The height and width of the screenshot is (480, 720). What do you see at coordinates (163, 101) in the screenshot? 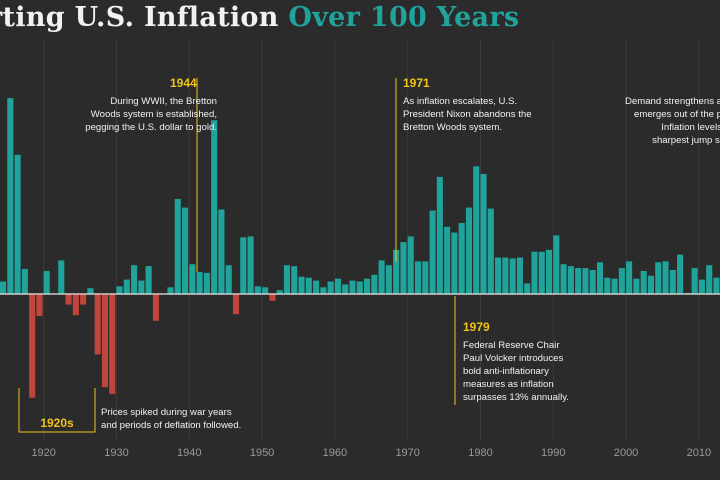
I see `annotation-text-line: During WWII, the Bretton` at bounding box center [163, 101].